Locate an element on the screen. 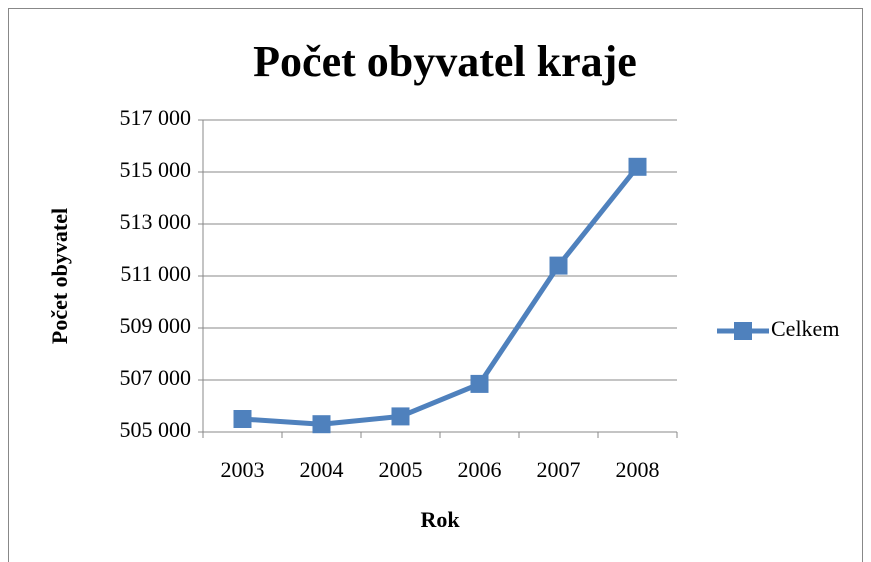  y-tick-label: 515 000 is located at coordinates (156, 169).